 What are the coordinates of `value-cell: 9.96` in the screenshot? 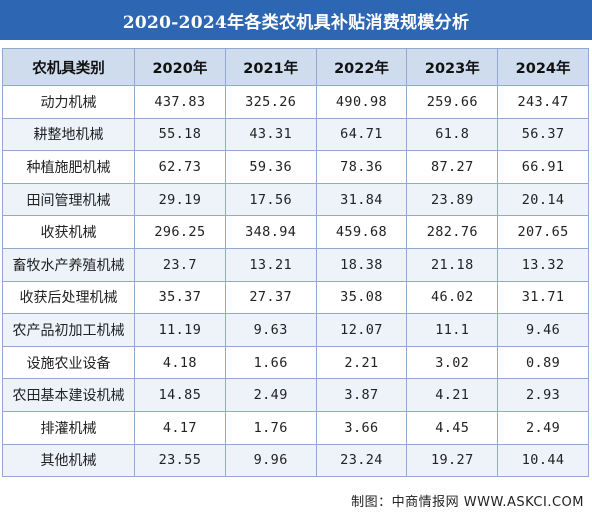 It's located at (270, 460).